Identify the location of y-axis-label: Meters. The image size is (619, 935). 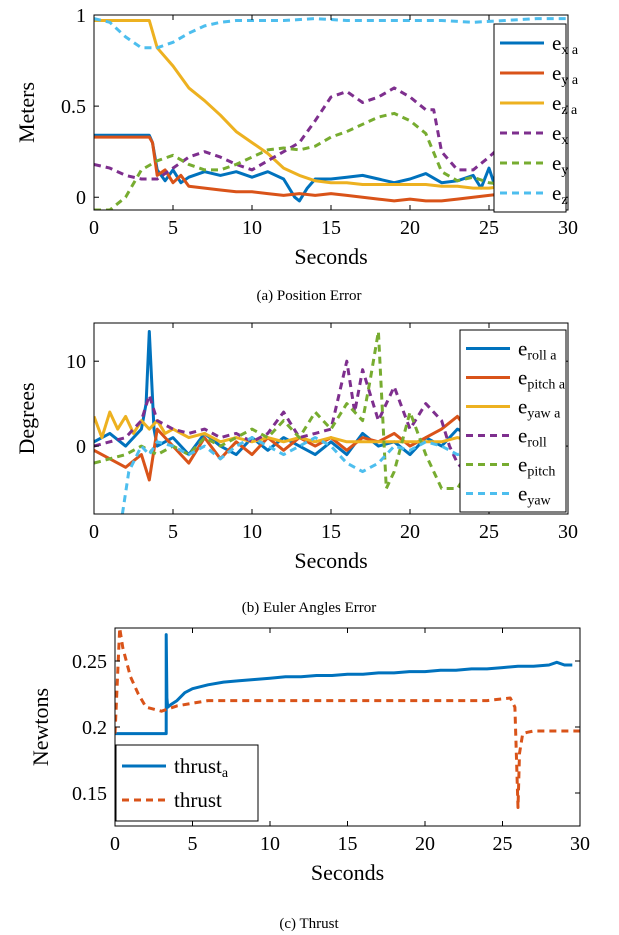
(26, 112).